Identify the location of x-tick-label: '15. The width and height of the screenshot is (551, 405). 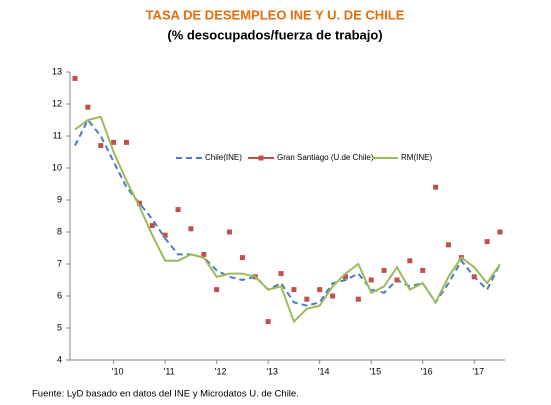
(375, 371).